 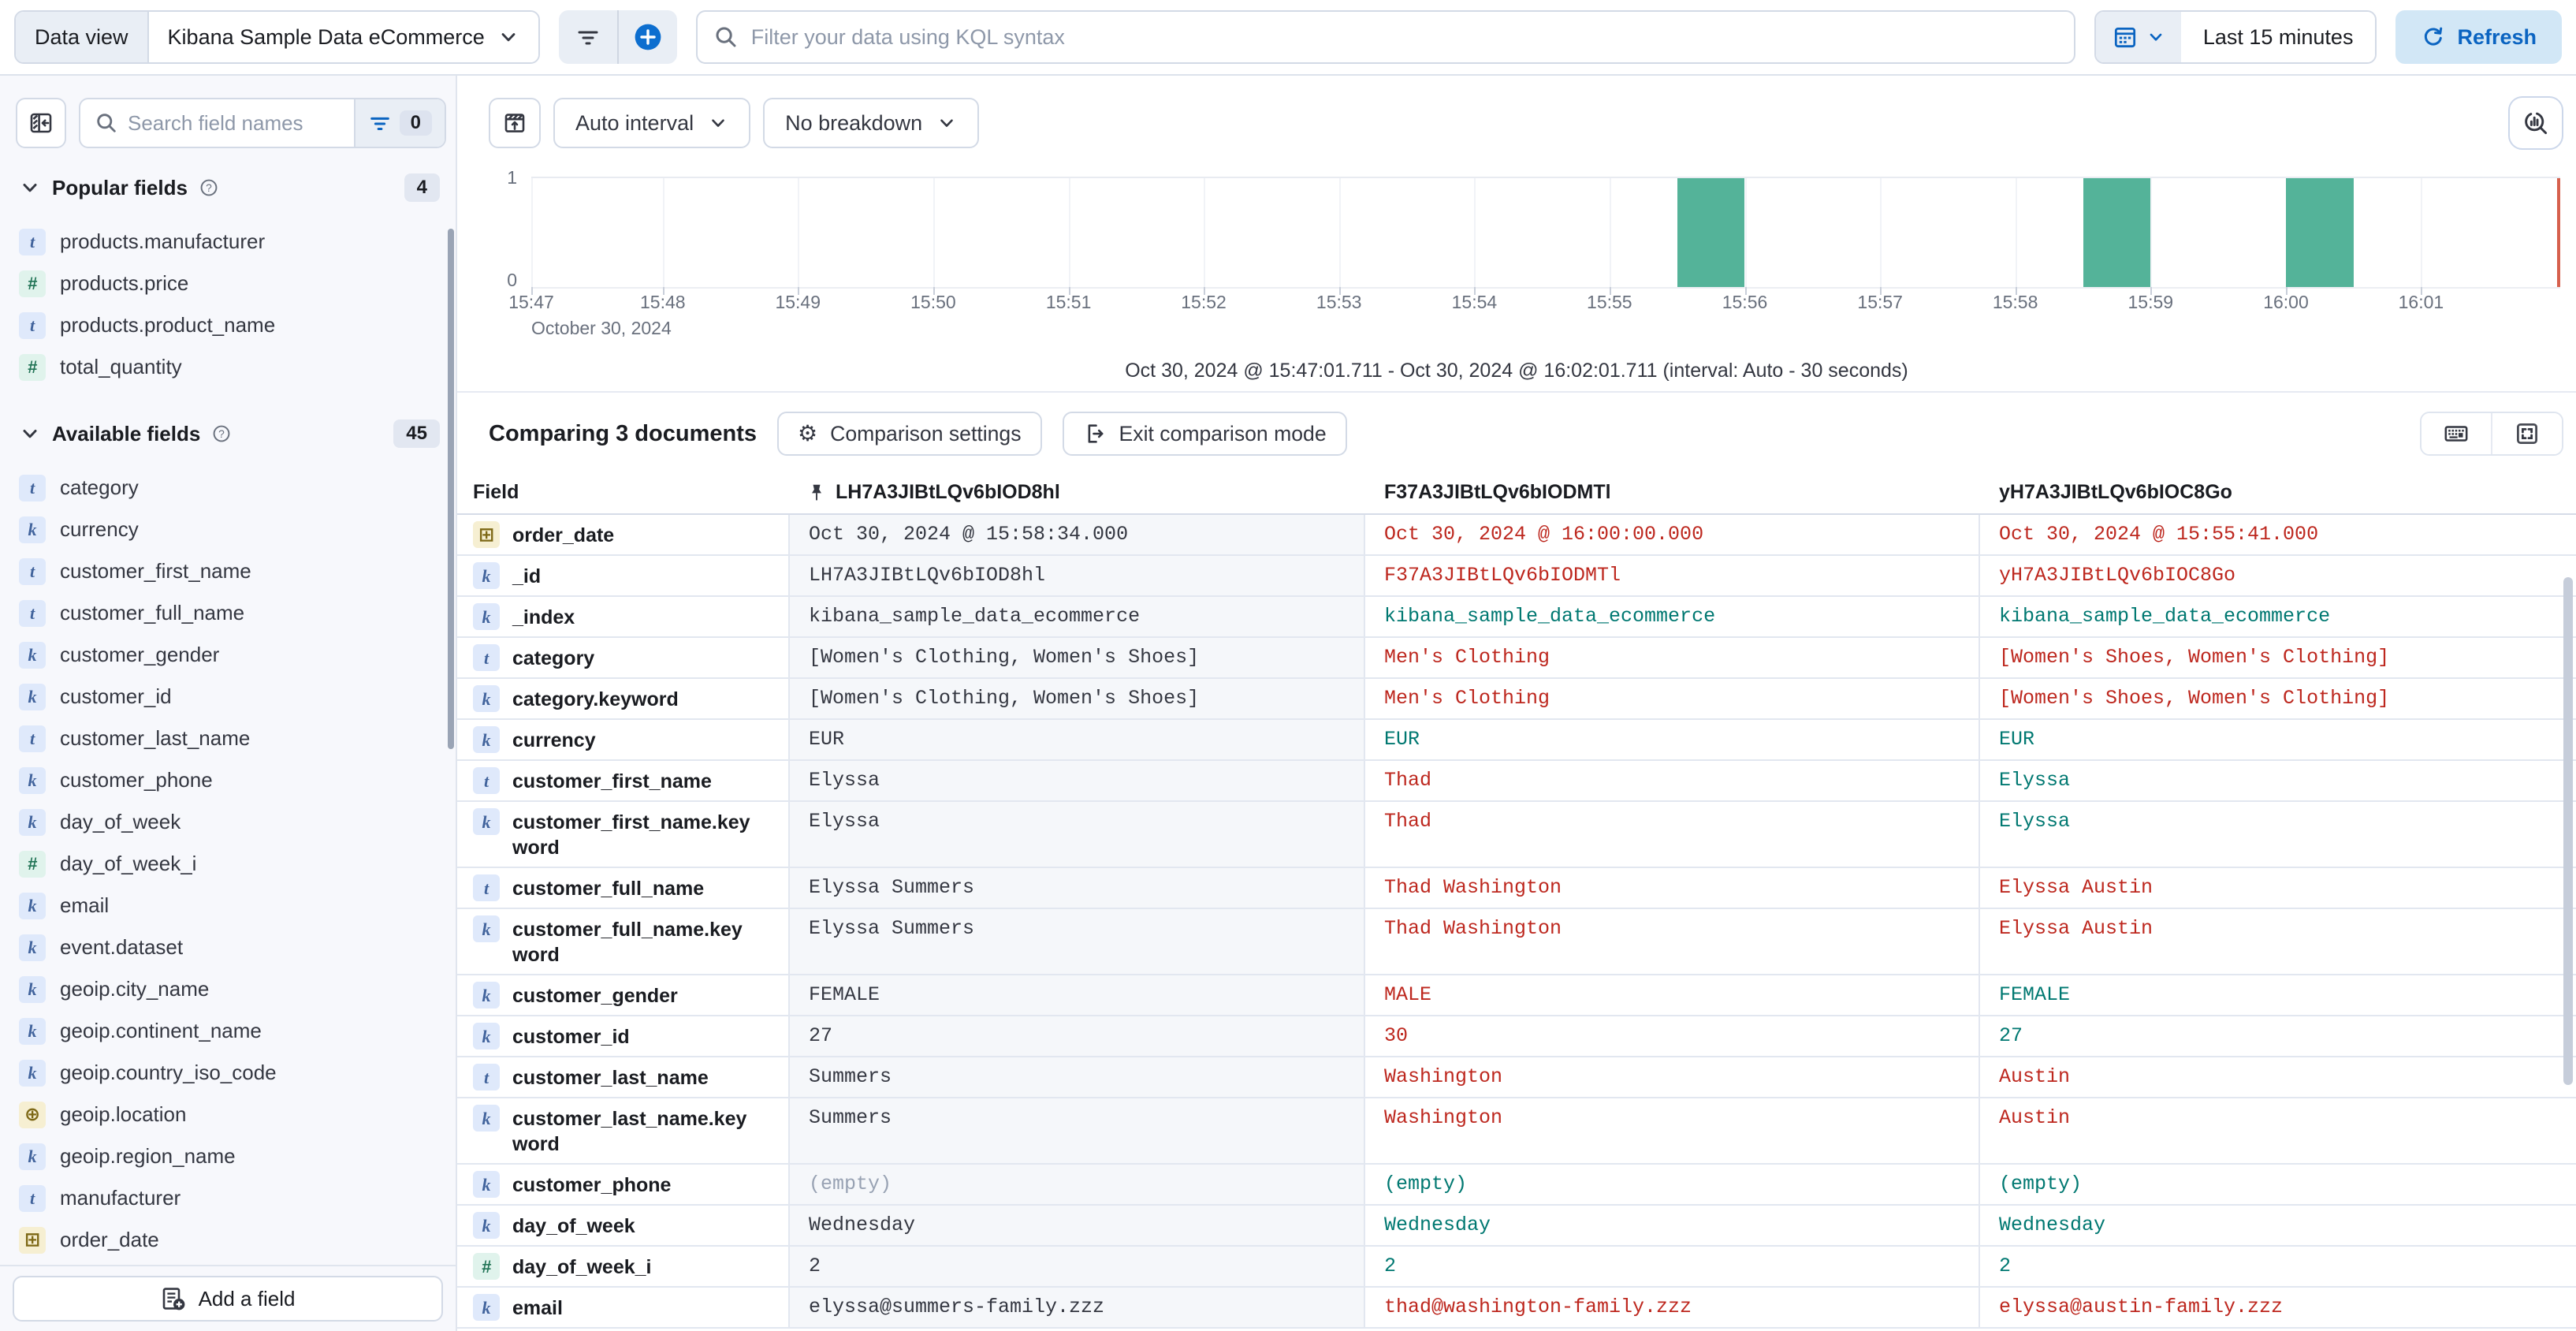 I want to click on comparison-value-diff: yH7A3JIBtLQv6bIOC8Go, so click(x=2117, y=575).